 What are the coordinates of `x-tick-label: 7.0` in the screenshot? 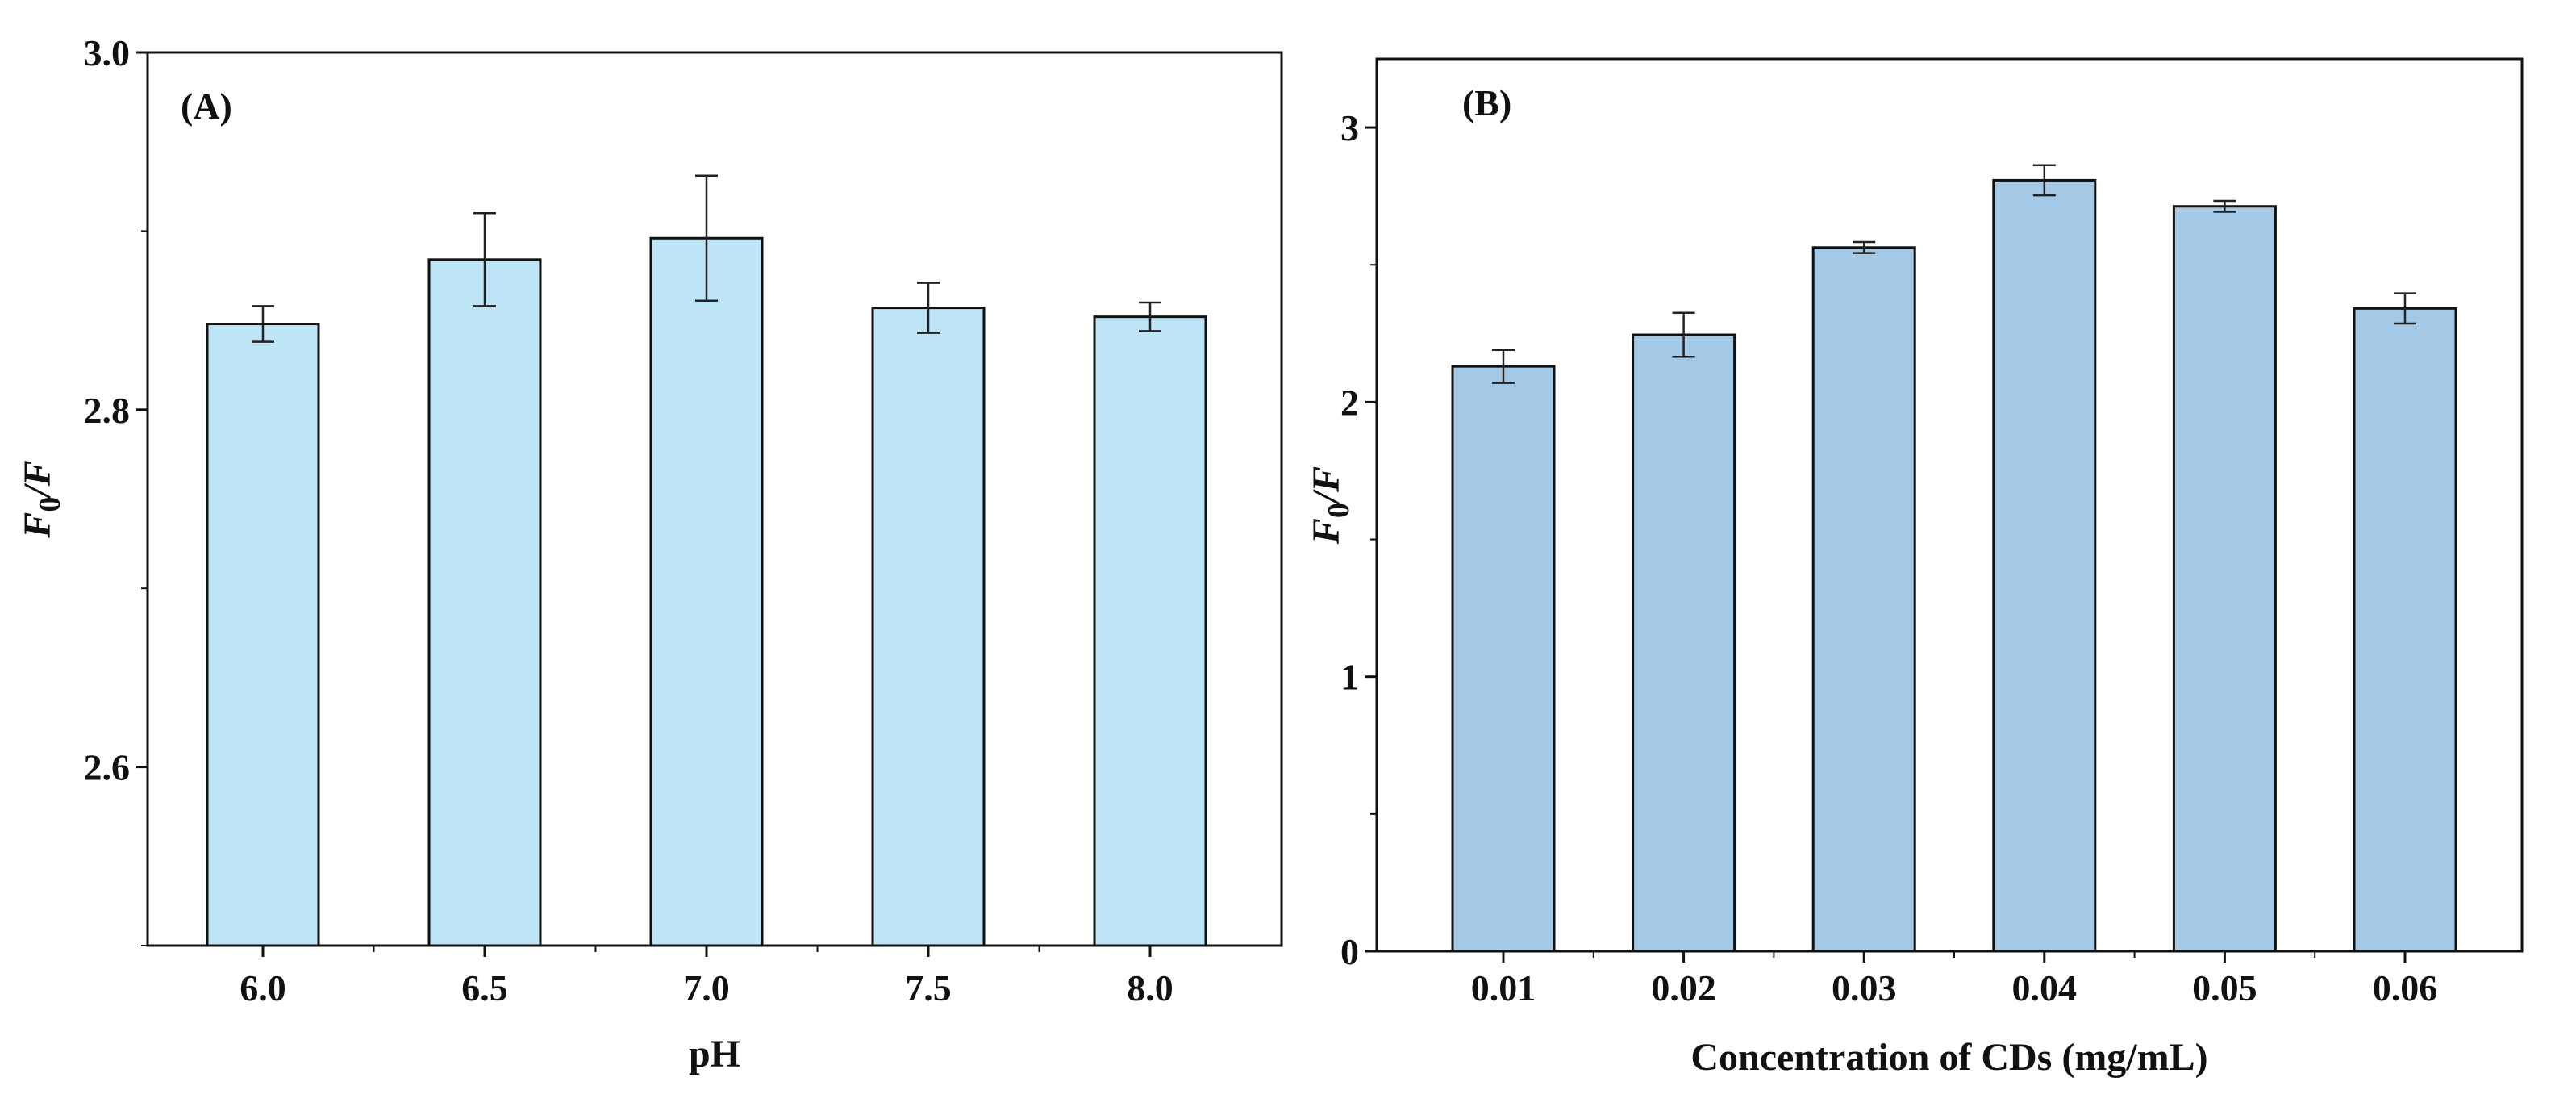 It's located at (706, 988).